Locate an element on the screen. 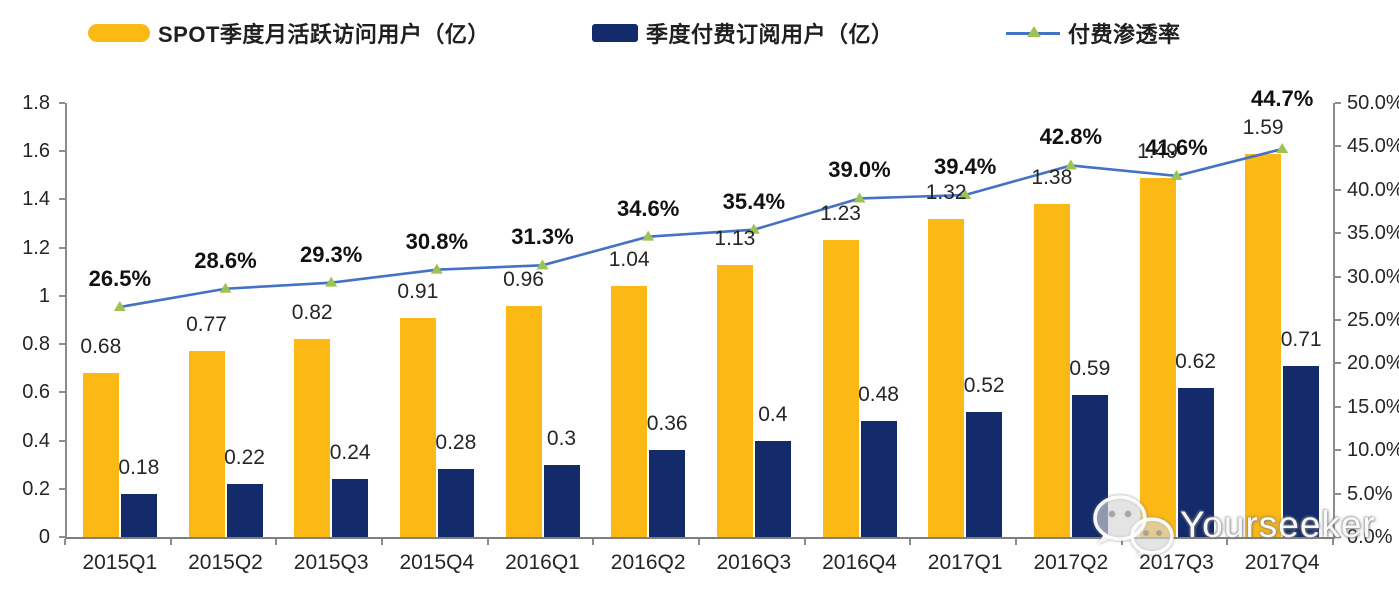 Image resolution: width=1399 pixels, height=596 pixels. x-axis-category-label: 2015Q2 is located at coordinates (225, 562).